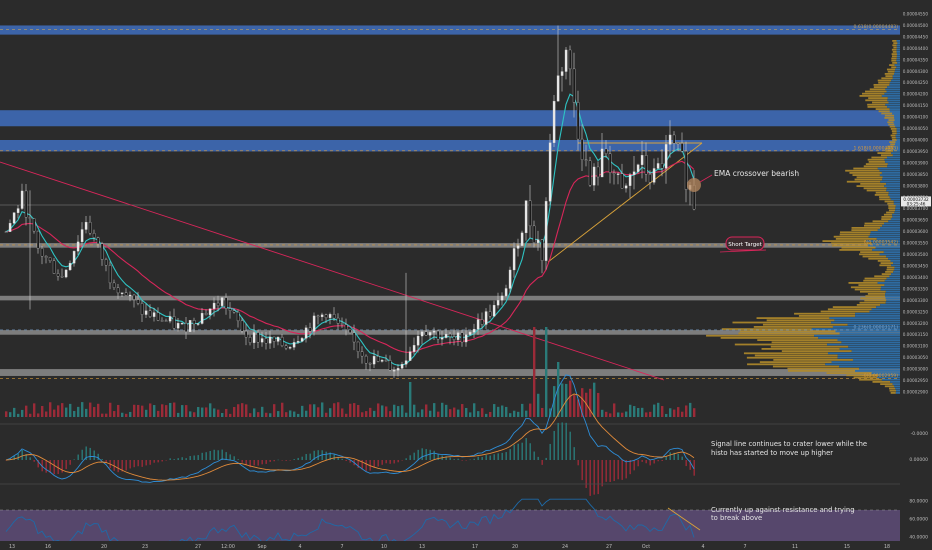  What do you see at coordinates (916, 220) in the screenshot?
I see `price-tick: 0.00003650` at bounding box center [916, 220].